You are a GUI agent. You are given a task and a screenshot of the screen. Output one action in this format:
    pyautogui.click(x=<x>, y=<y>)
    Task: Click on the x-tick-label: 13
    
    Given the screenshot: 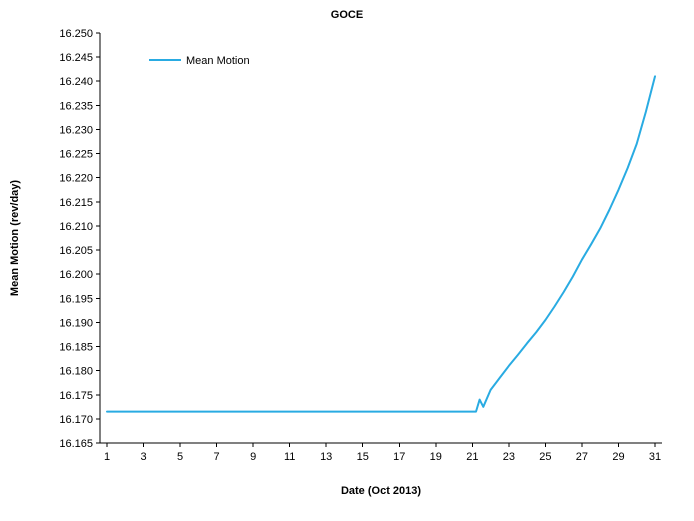 What is the action you would take?
    pyautogui.click(x=326, y=457)
    